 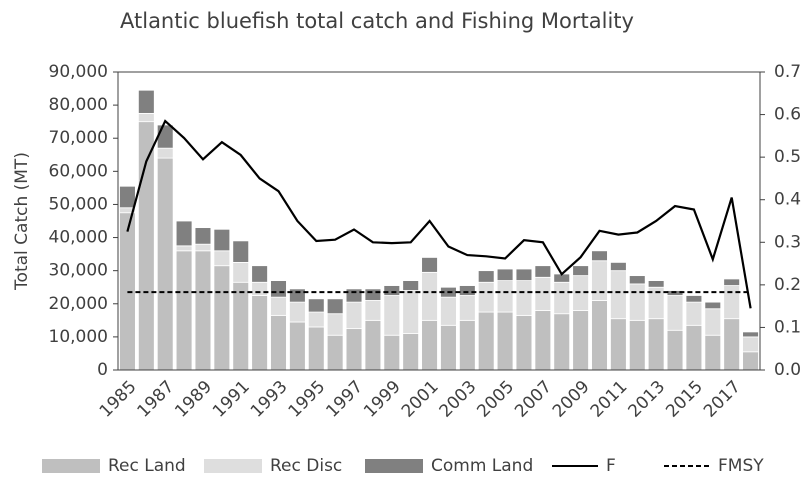 I want to click on y-axis-label: Total Catch (MT), so click(x=22, y=221).